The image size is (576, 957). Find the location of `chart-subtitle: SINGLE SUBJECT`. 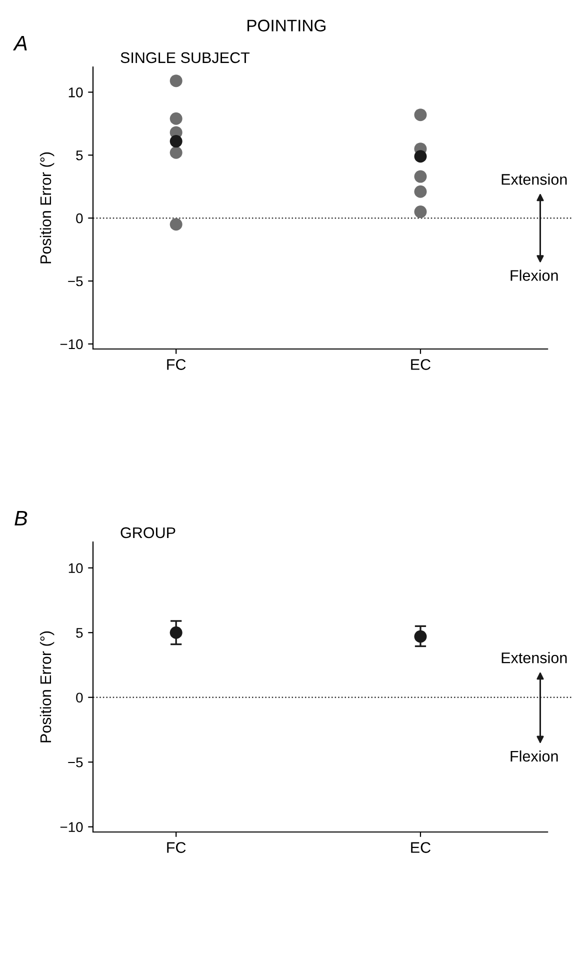

chart-subtitle: SINGLE SUBJECT is located at coordinates (185, 58).